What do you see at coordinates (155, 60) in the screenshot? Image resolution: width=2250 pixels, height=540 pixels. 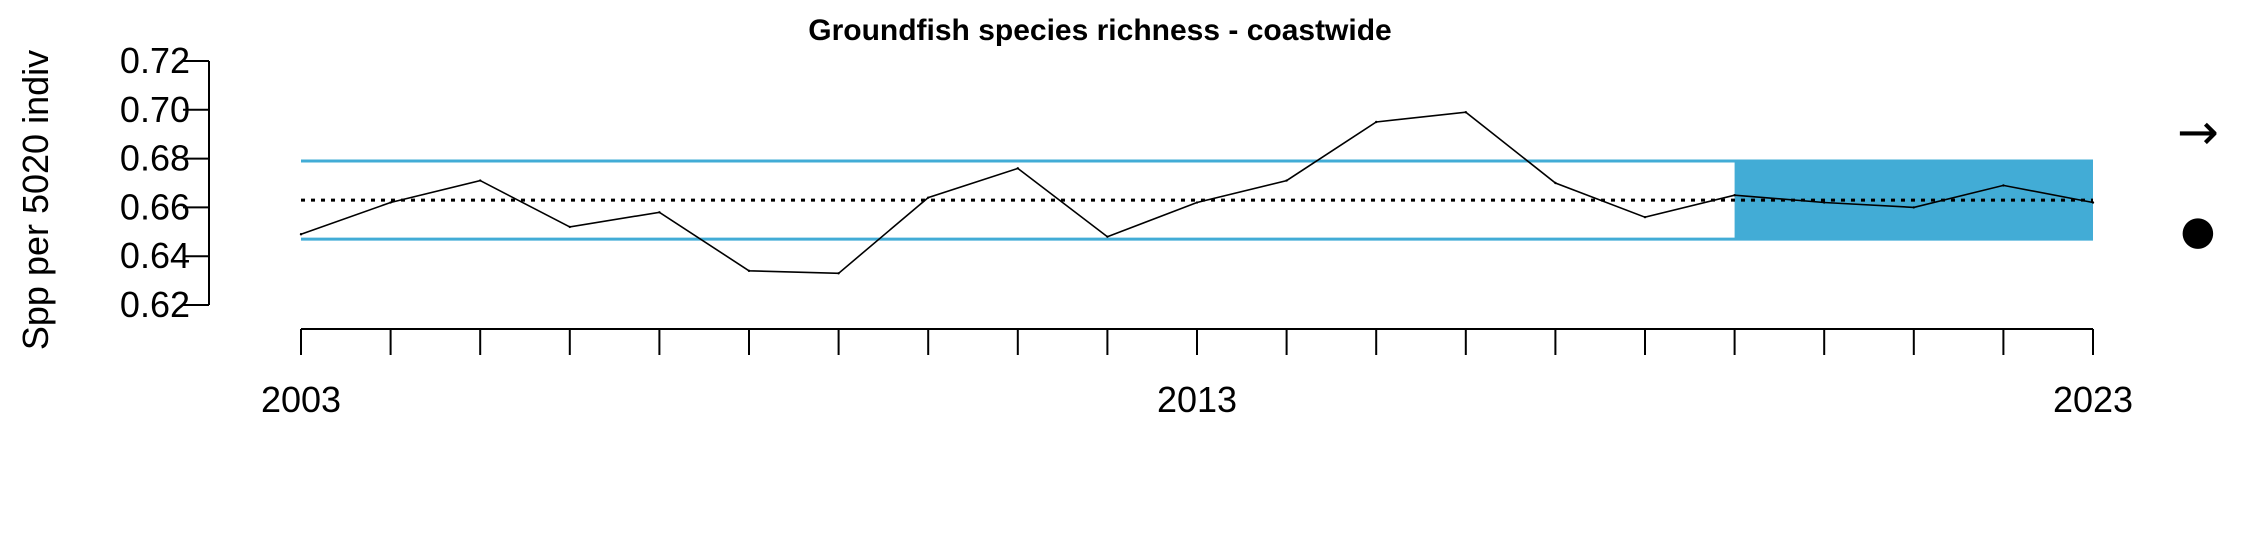 I see `y-tick-label: 0.72` at bounding box center [155, 60].